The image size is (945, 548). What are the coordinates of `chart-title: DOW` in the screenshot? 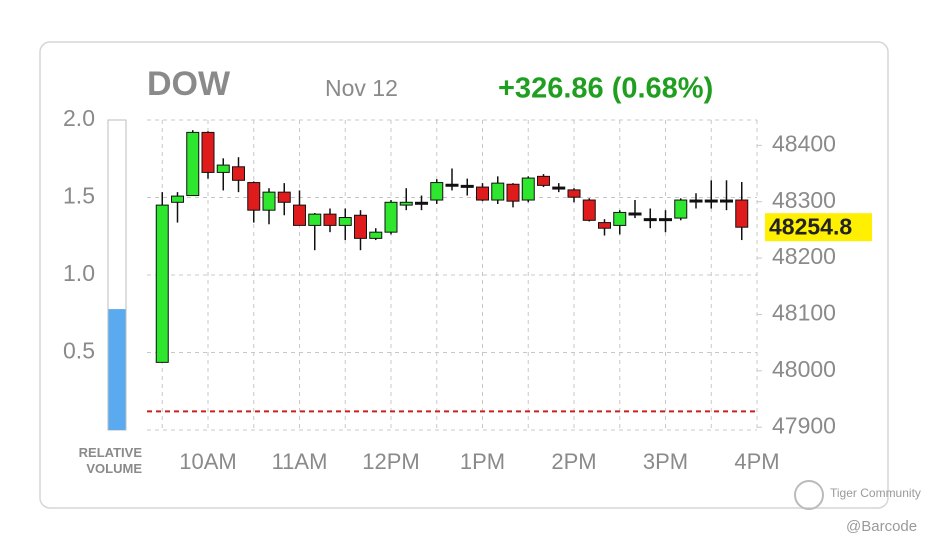 It's located at (189, 84).